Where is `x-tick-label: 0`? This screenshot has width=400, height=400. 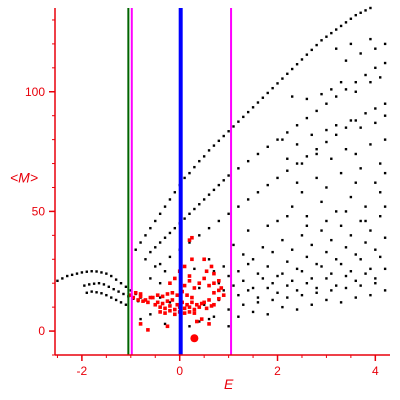
x-tick-label: 0 is located at coordinates (179, 371).